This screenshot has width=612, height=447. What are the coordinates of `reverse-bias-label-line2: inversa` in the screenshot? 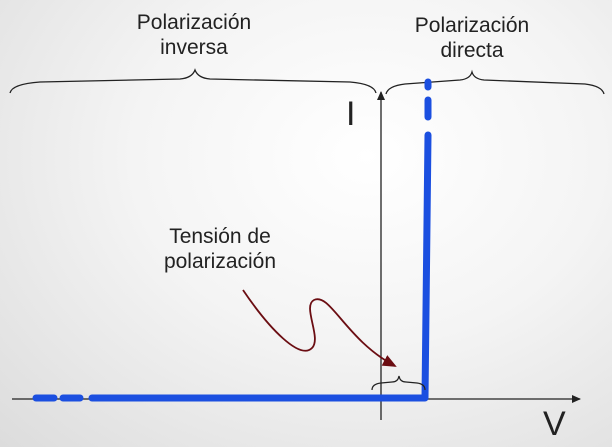 It's located at (194, 47).